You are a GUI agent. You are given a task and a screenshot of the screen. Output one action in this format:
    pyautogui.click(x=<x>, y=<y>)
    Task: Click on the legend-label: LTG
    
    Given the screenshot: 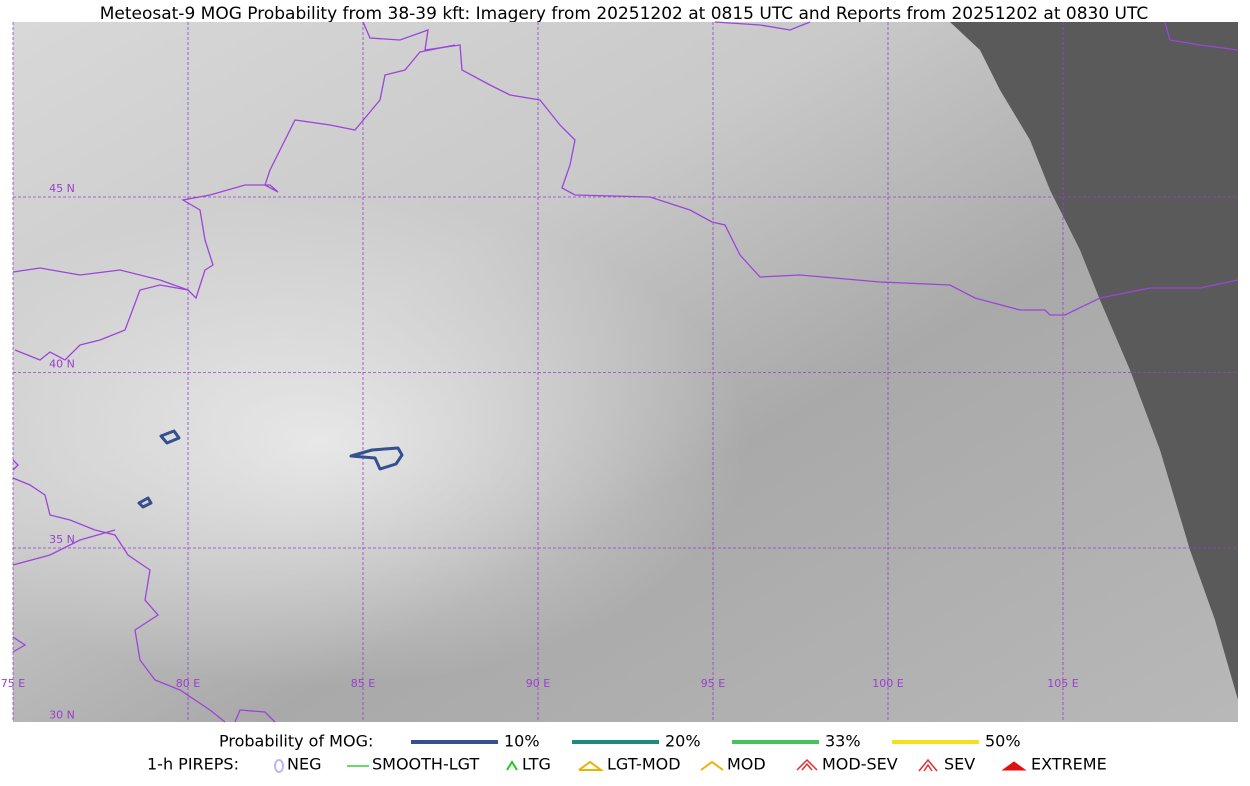 What is the action you would take?
    pyautogui.click(x=536, y=764)
    